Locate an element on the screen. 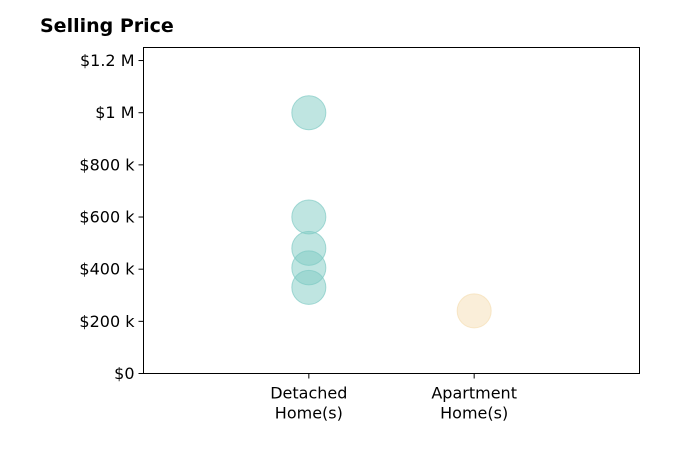  x-tick-label: Detached Home(s) is located at coordinates (308, 403).